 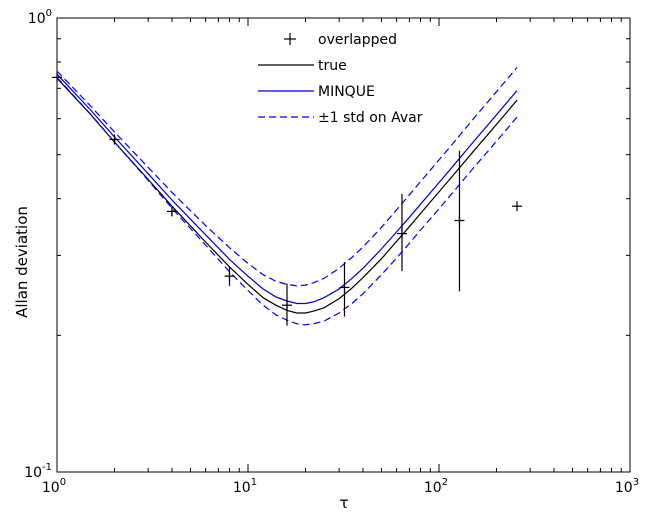 What do you see at coordinates (22, 262) in the screenshot?
I see `y-axis-label: Allan deviation` at bounding box center [22, 262].